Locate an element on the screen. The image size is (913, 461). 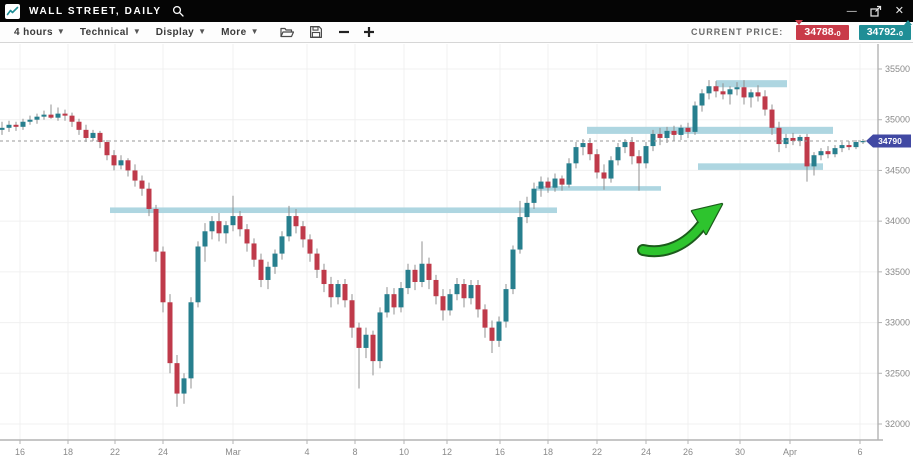
zoom-out-button is located at coordinates (344, 32).